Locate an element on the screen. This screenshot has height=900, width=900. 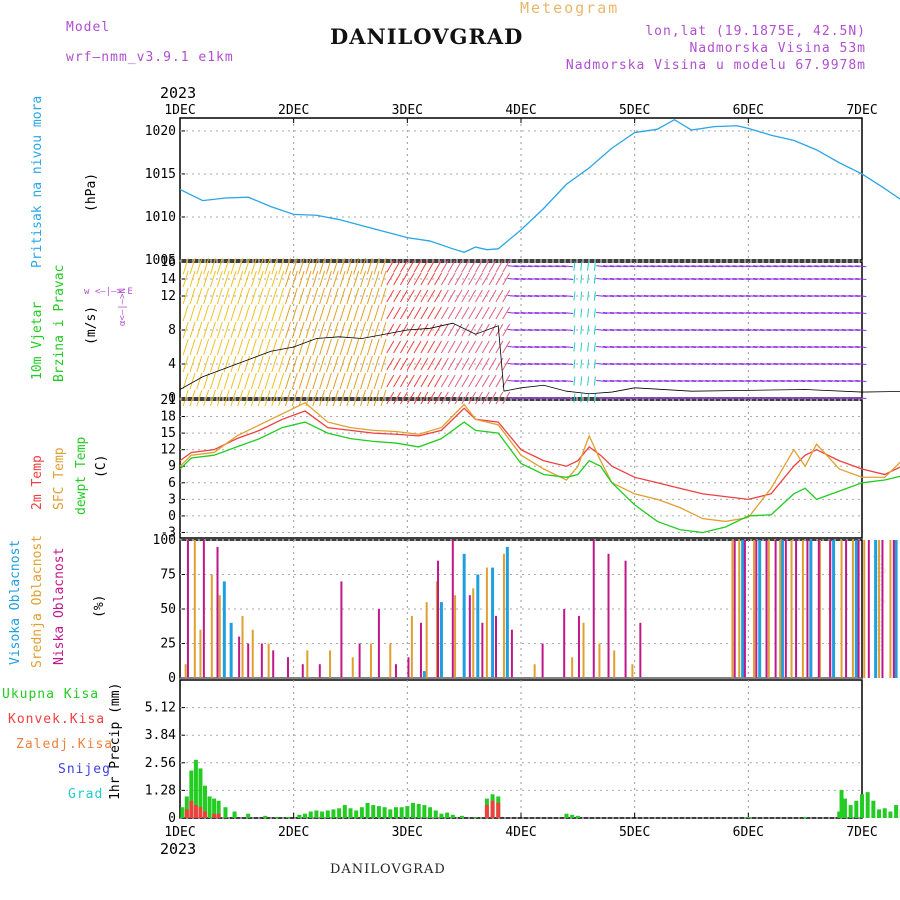
wind-y-tick: 16 is located at coordinates (168, 262).